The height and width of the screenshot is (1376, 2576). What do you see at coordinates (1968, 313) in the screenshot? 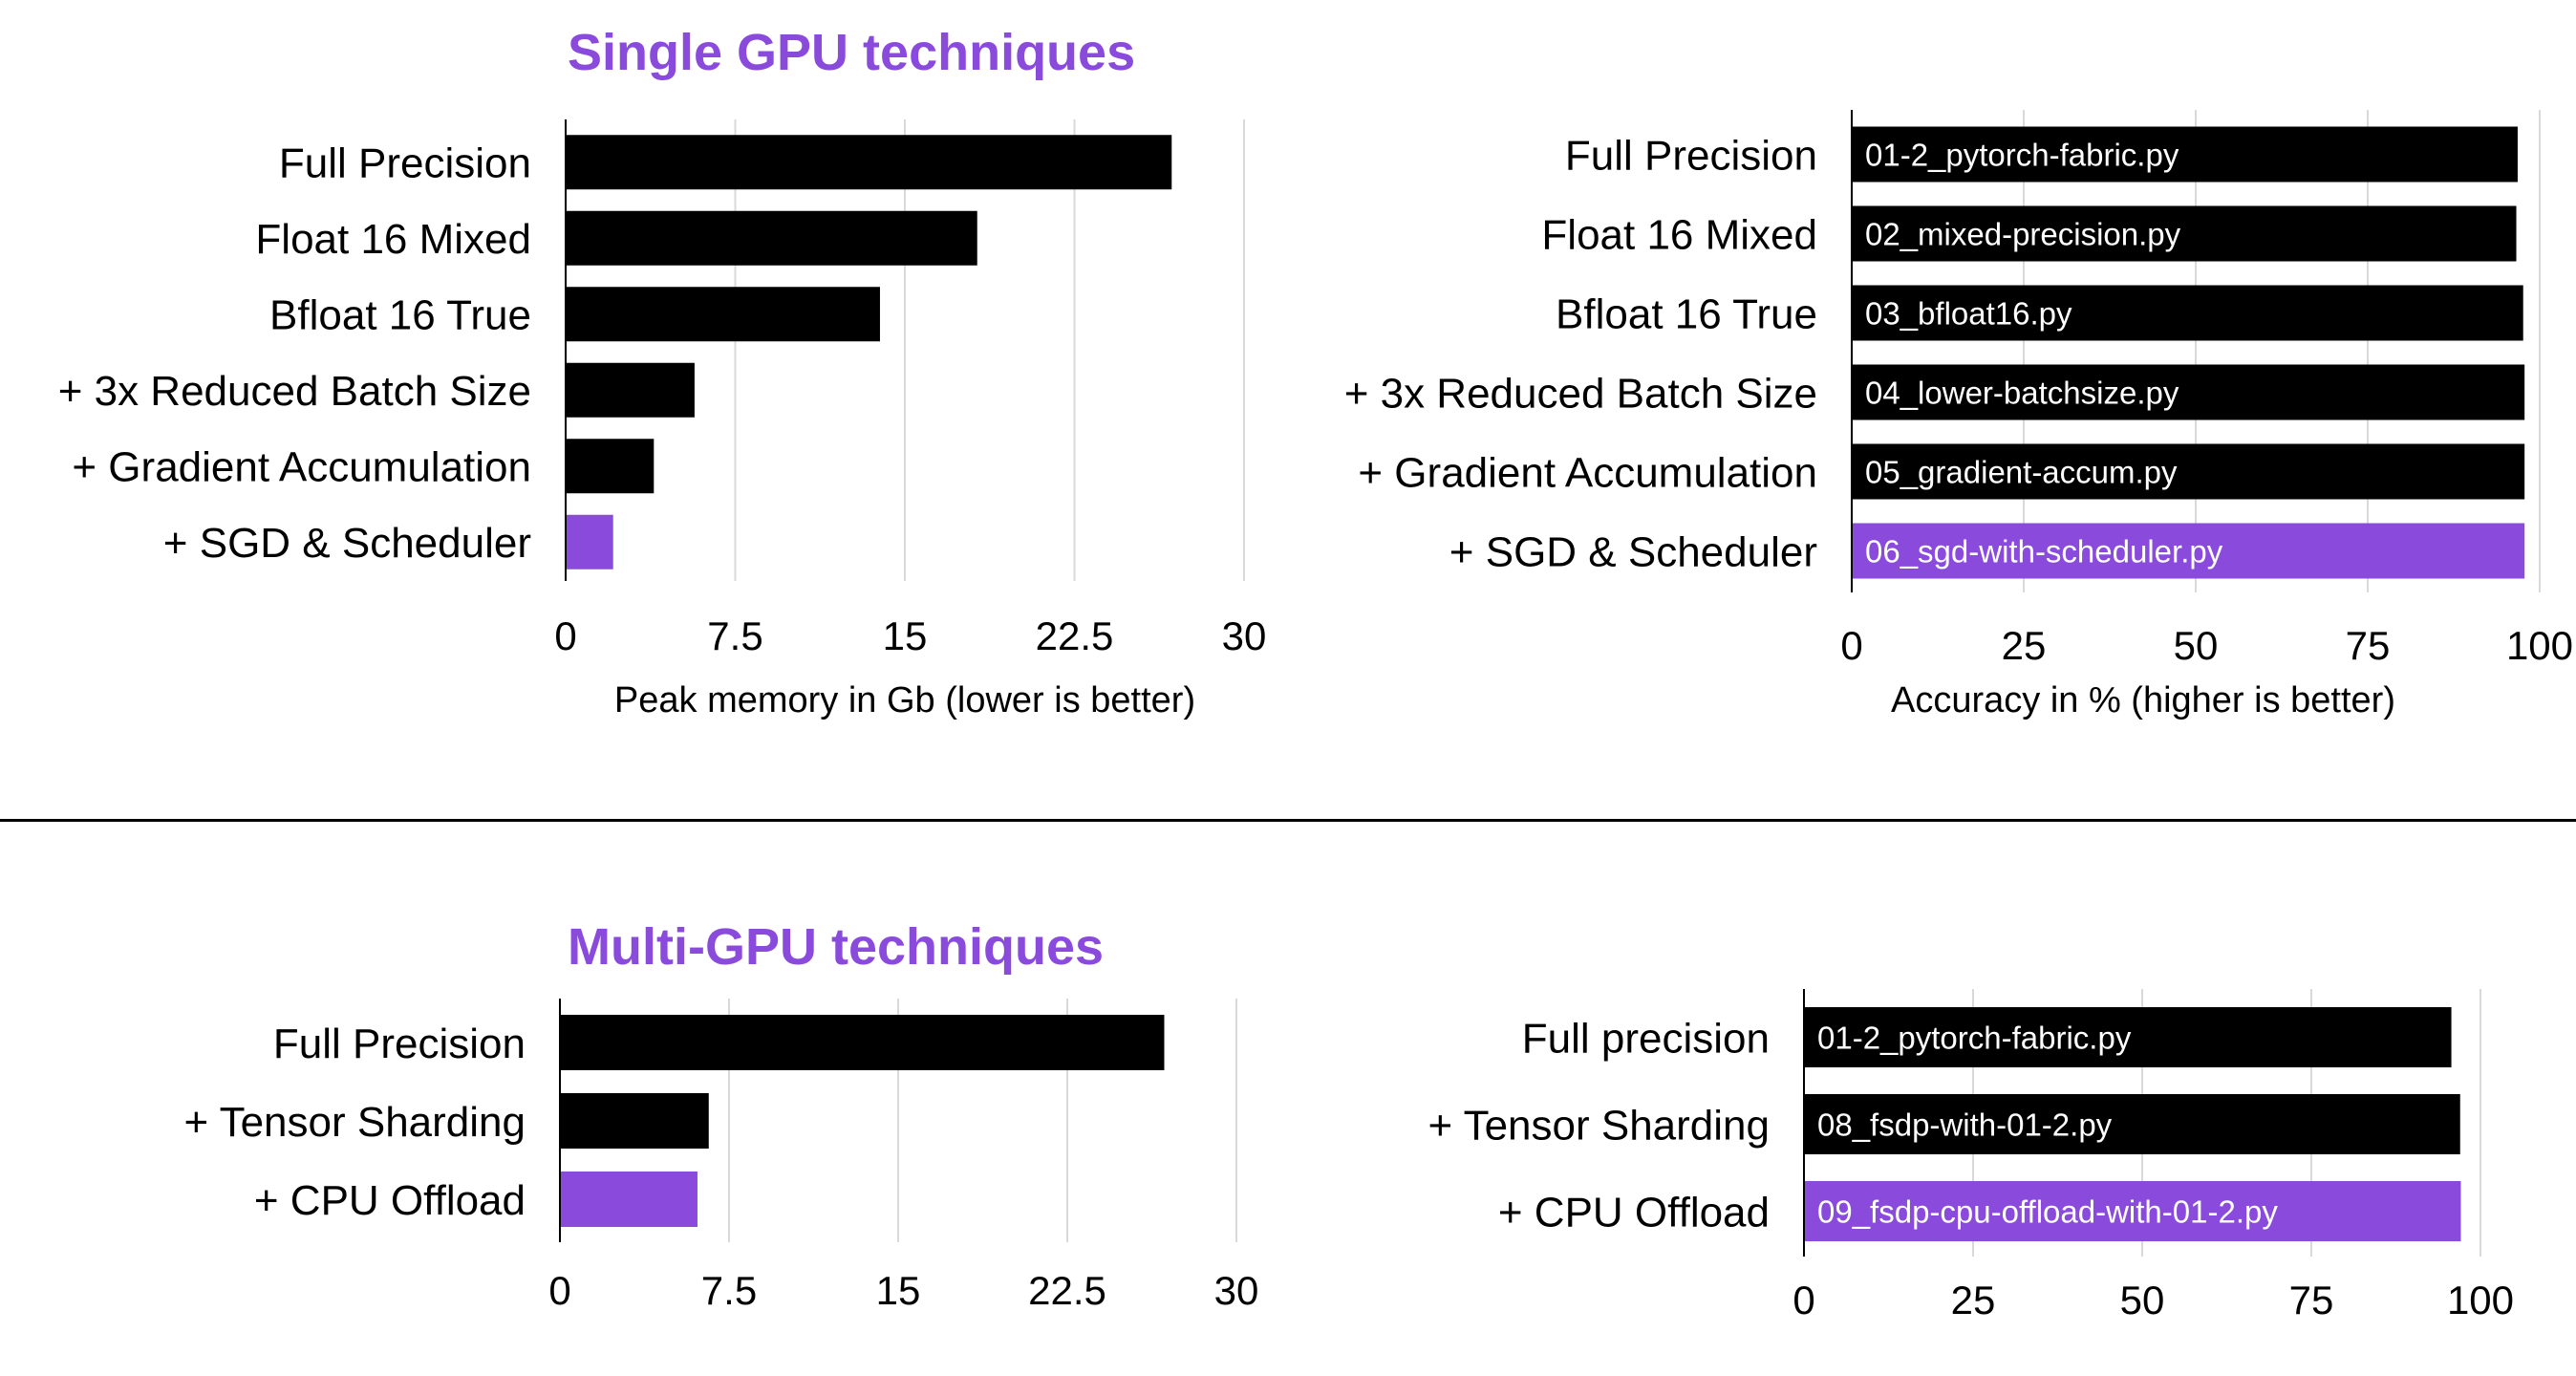
I see `bar-label: 03_bfloat16.py` at bounding box center [1968, 313].